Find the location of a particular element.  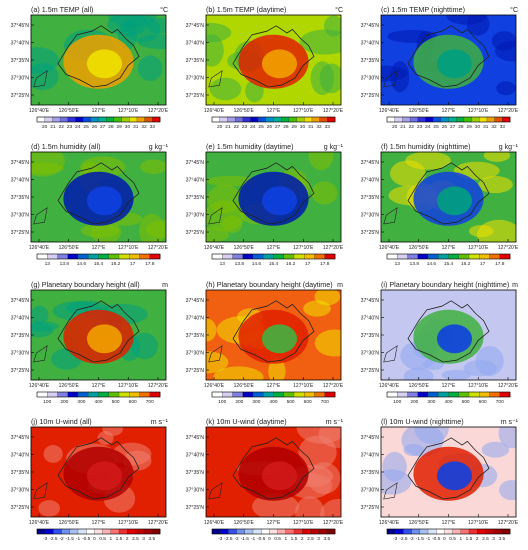

colorbar-tick-label: -0.5 is located at coordinates (86, 539).